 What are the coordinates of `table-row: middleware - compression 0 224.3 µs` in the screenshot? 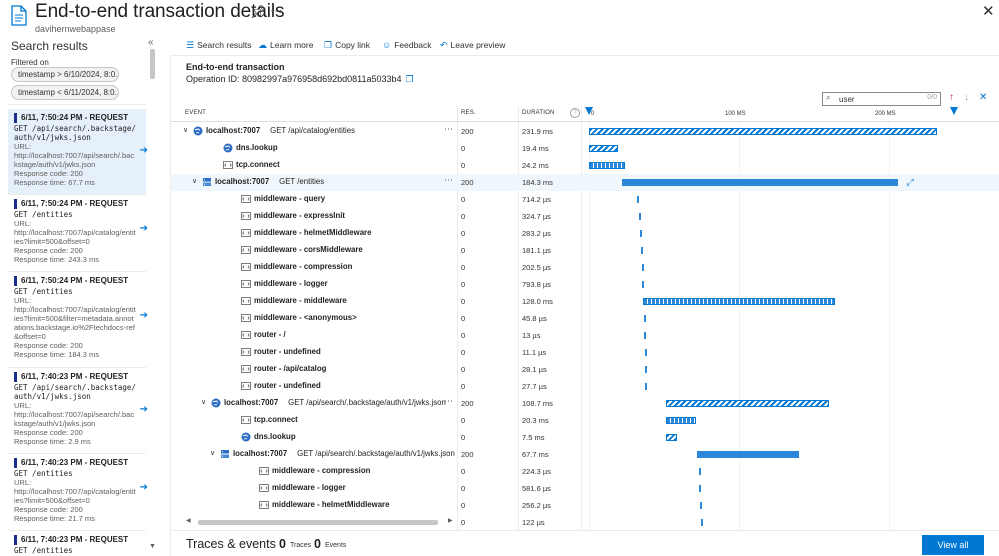 It's located at (585, 471).